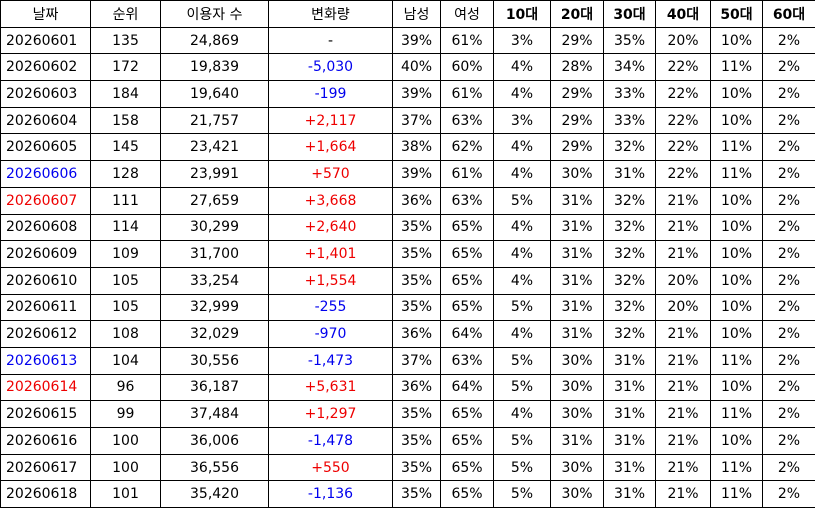 Image resolution: width=815 pixels, height=508 pixels. What do you see at coordinates (45, 307) in the screenshot?
I see `table-cell: 20260611` at bounding box center [45, 307].